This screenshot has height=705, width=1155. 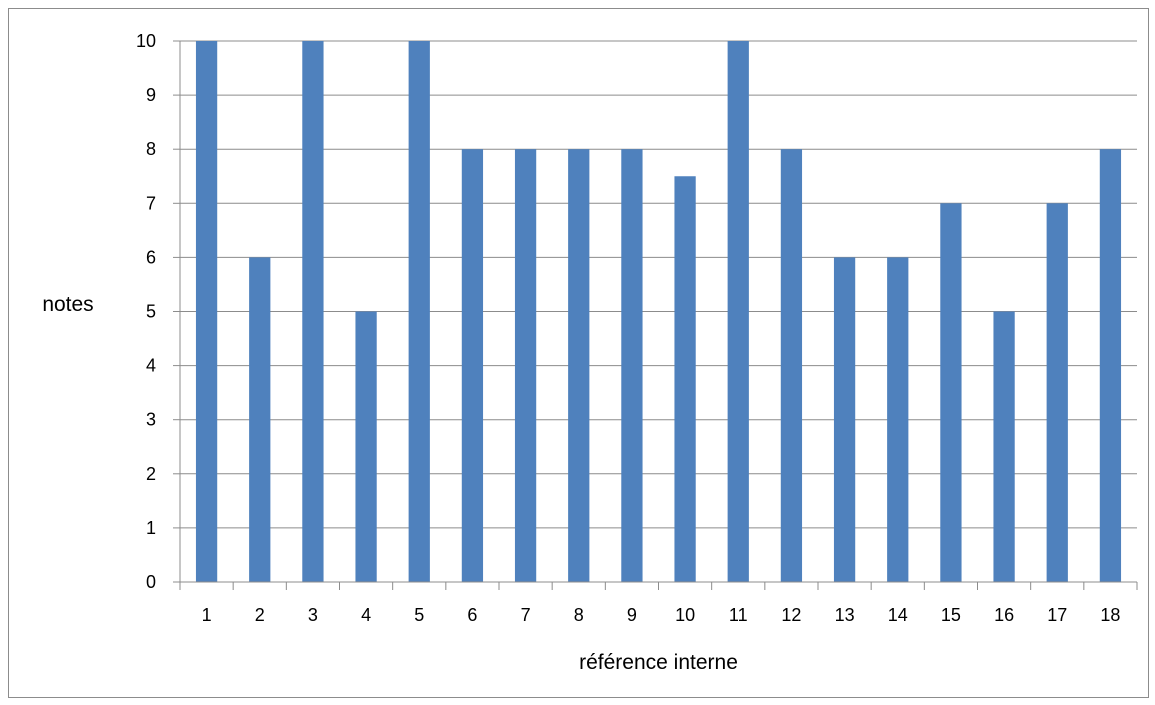 What do you see at coordinates (151, 95) in the screenshot?
I see `y-tick-label: 9` at bounding box center [151, 95].